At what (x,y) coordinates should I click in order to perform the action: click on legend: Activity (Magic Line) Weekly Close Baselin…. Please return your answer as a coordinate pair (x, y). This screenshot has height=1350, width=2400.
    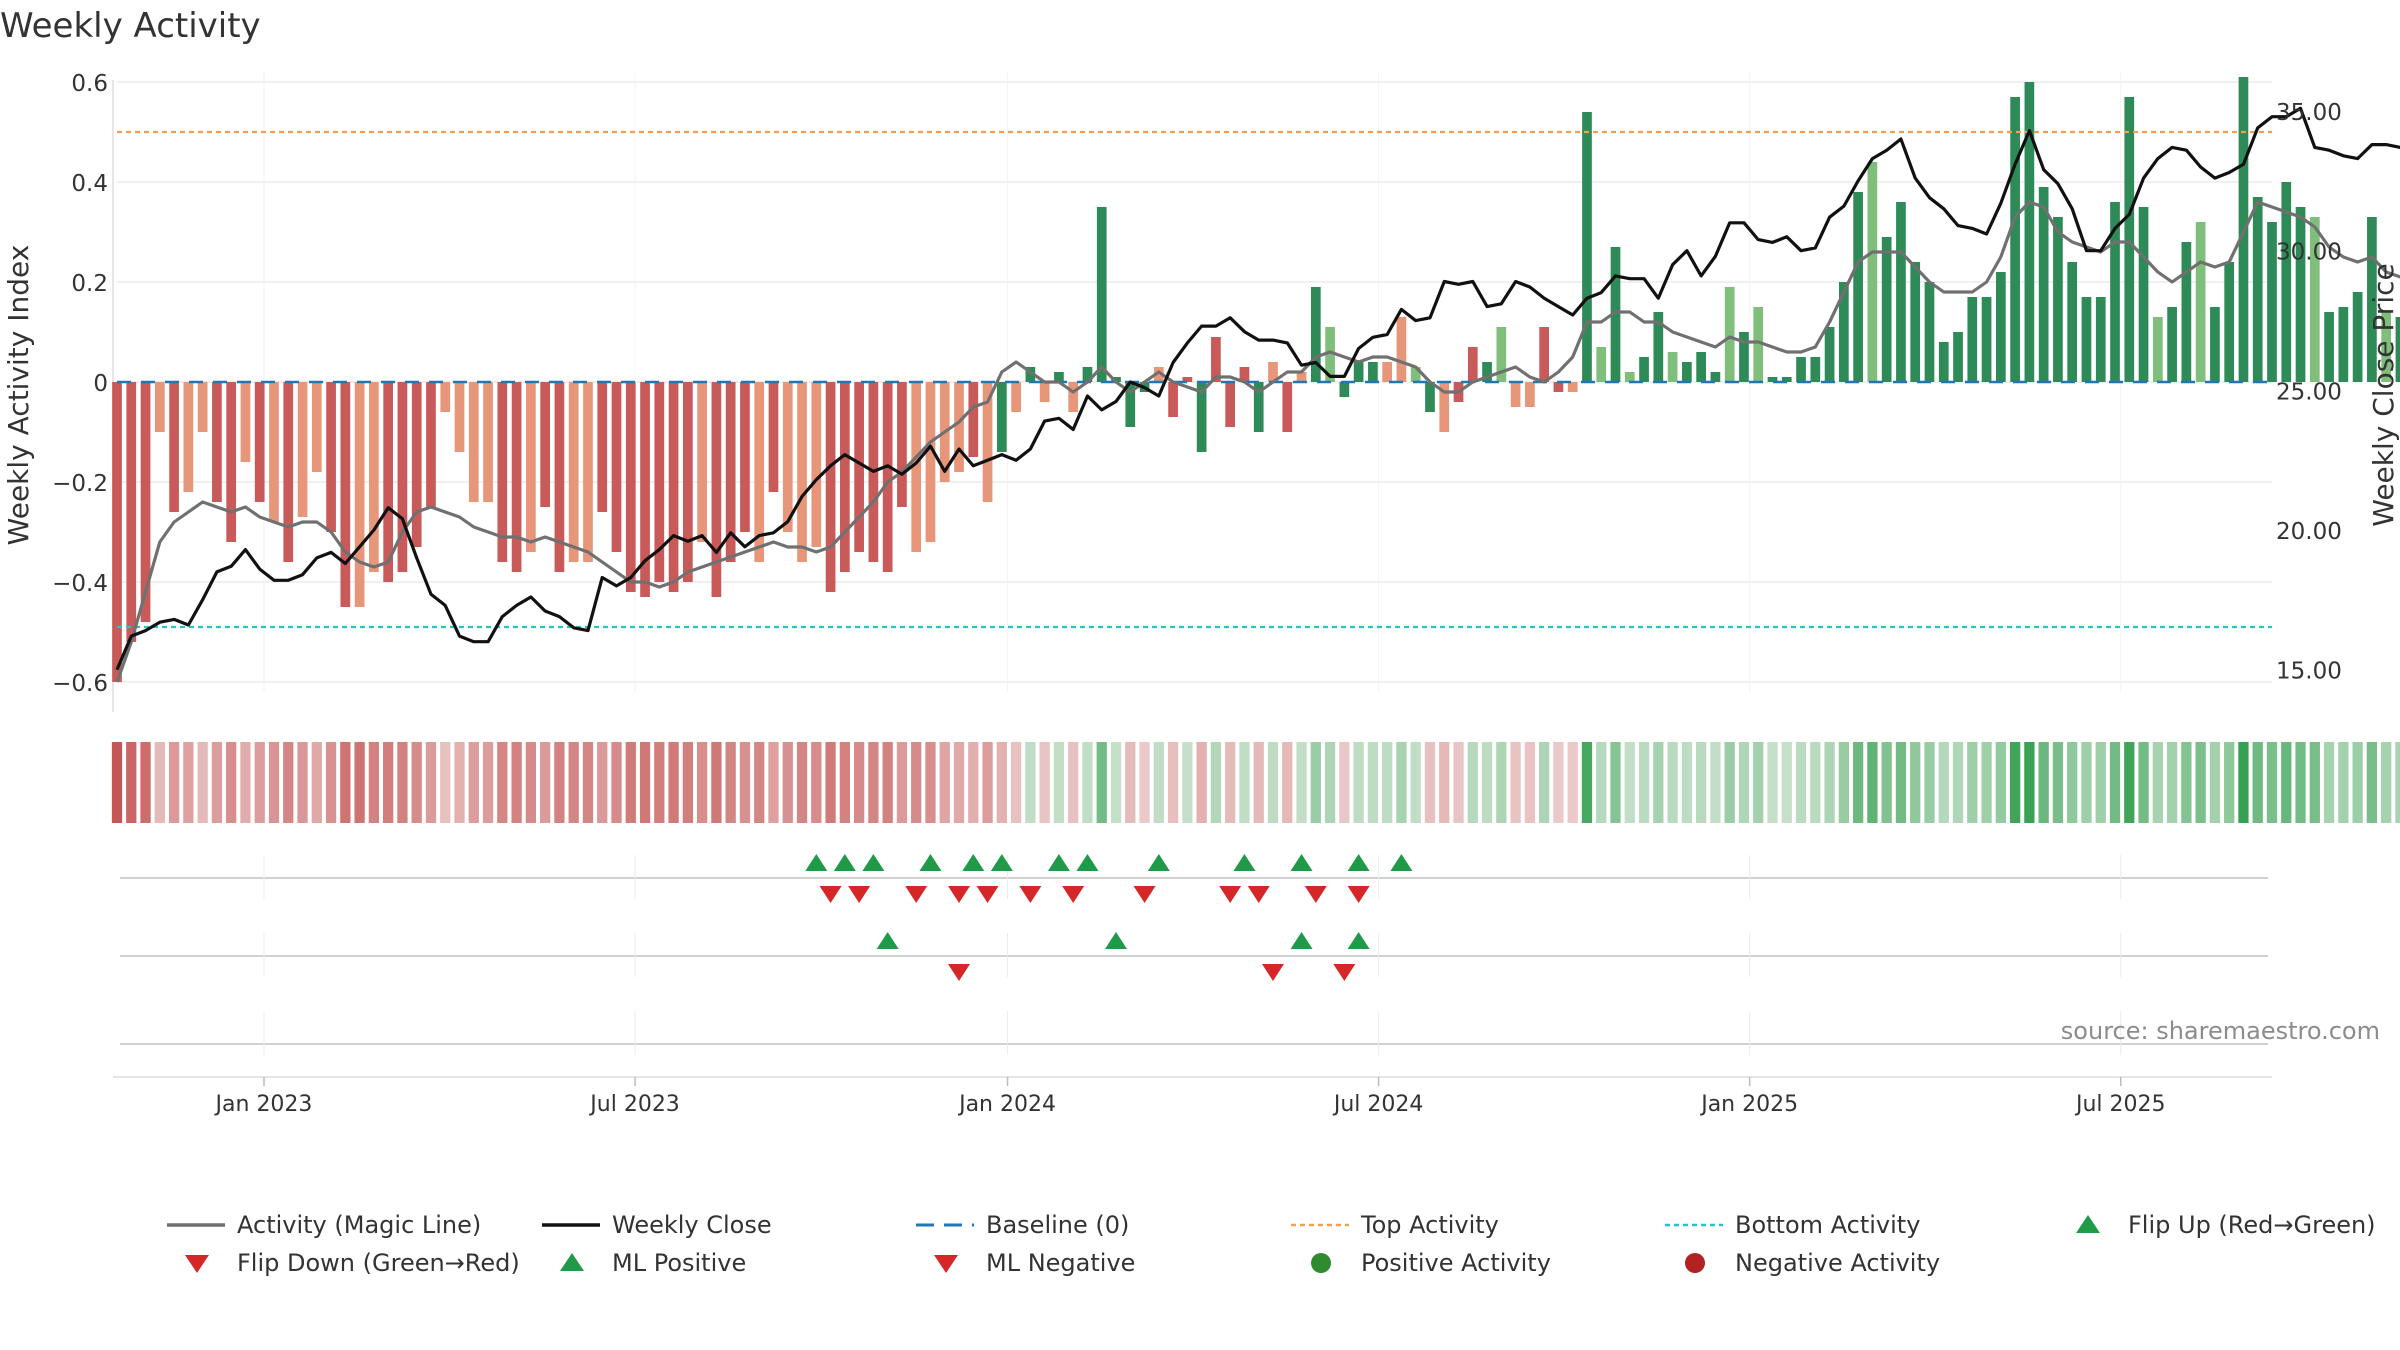
    Looking at the image, I should click on (1271, 1244).